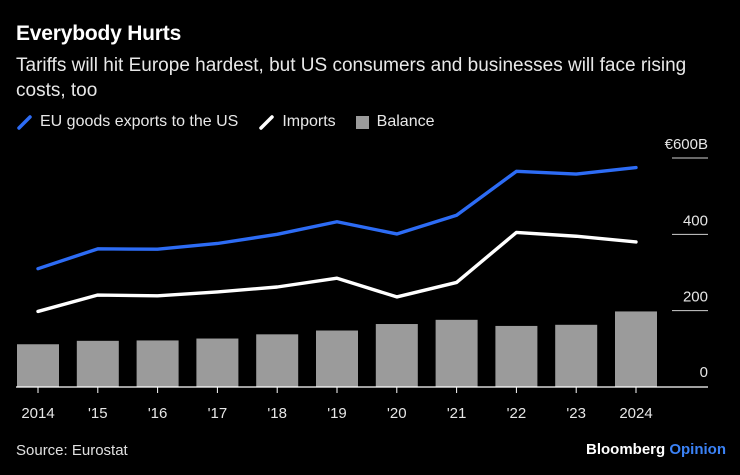 This screenshot has height=475, width=740. What do you see at coordinates (457, 413) in the screenshot?
I see `x-tick-label: '21` at bounding box center [457, 413].